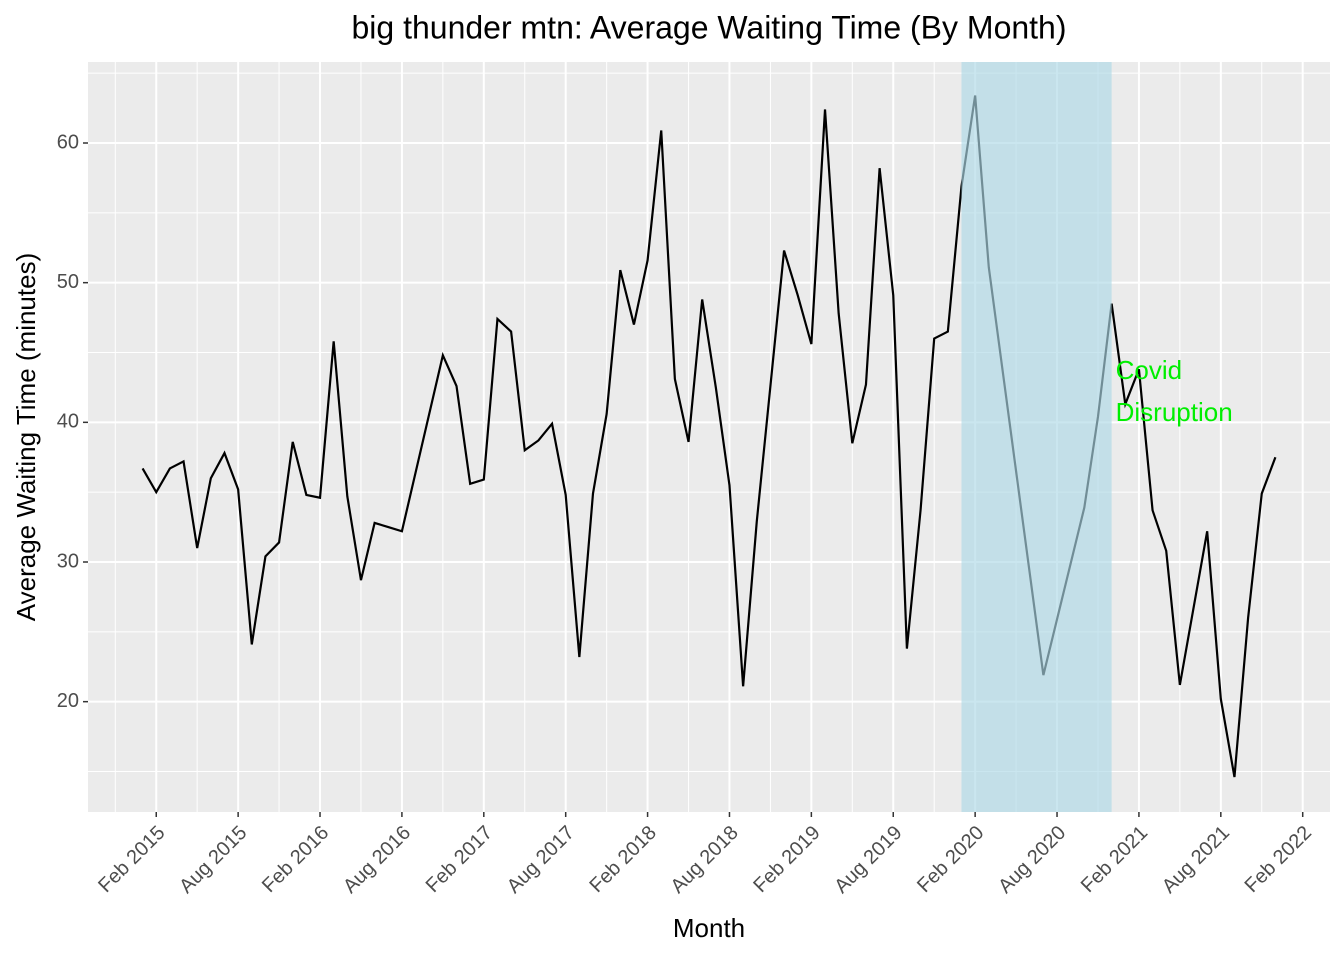  What do you see at coordinates (1032, 860) in the screenshot?
I see `x-tick-label: Aug 2020` at bounding box center [1032, 860].